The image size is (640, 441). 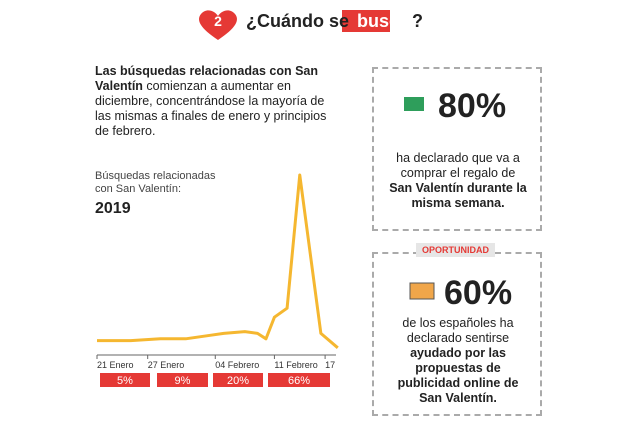 What do you see at coordinates (218, 21) in the screenshot?
I see `step-number: 2` at bounding box center [218, 21].